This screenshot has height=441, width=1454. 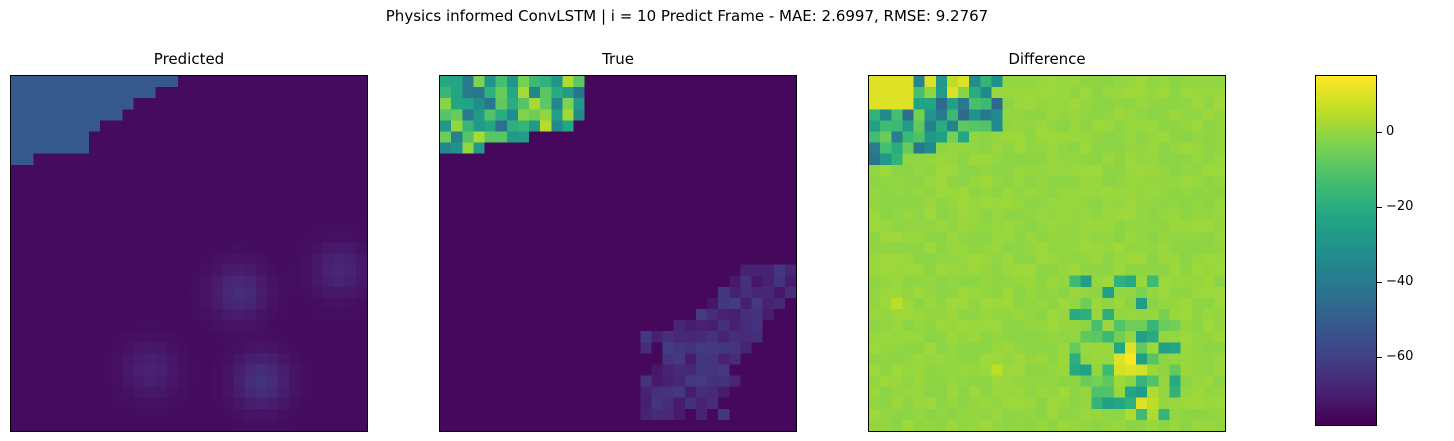 I want to click on colorbar-tick-label: −20, so click(x=1400, y=206).